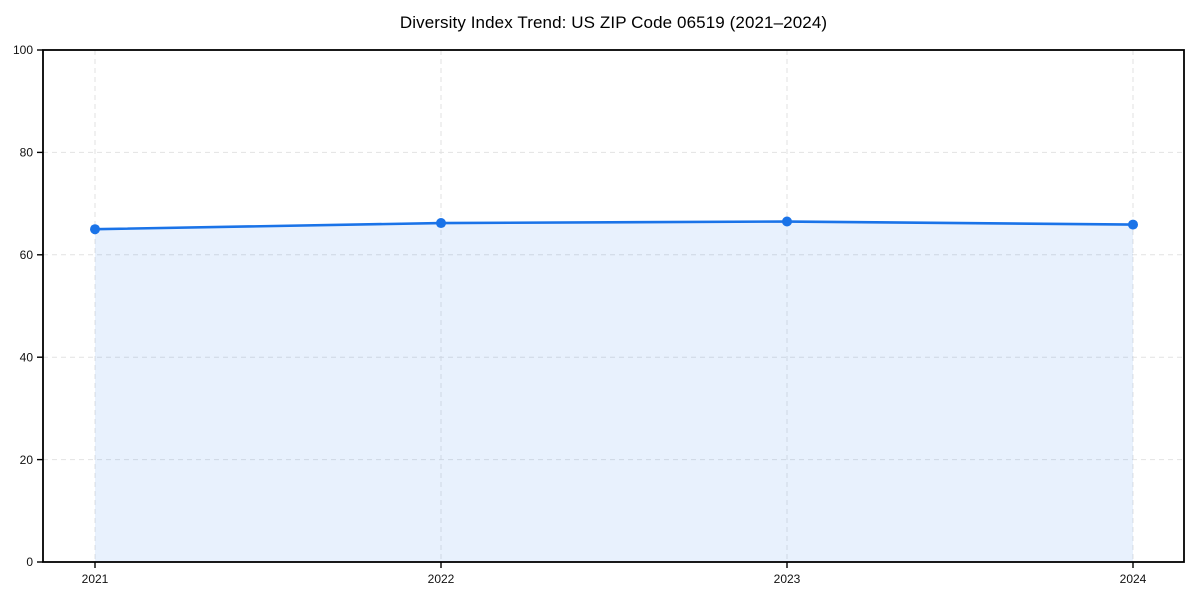  I want to click on y-axis-tick-label: 0, so click(29, 562).